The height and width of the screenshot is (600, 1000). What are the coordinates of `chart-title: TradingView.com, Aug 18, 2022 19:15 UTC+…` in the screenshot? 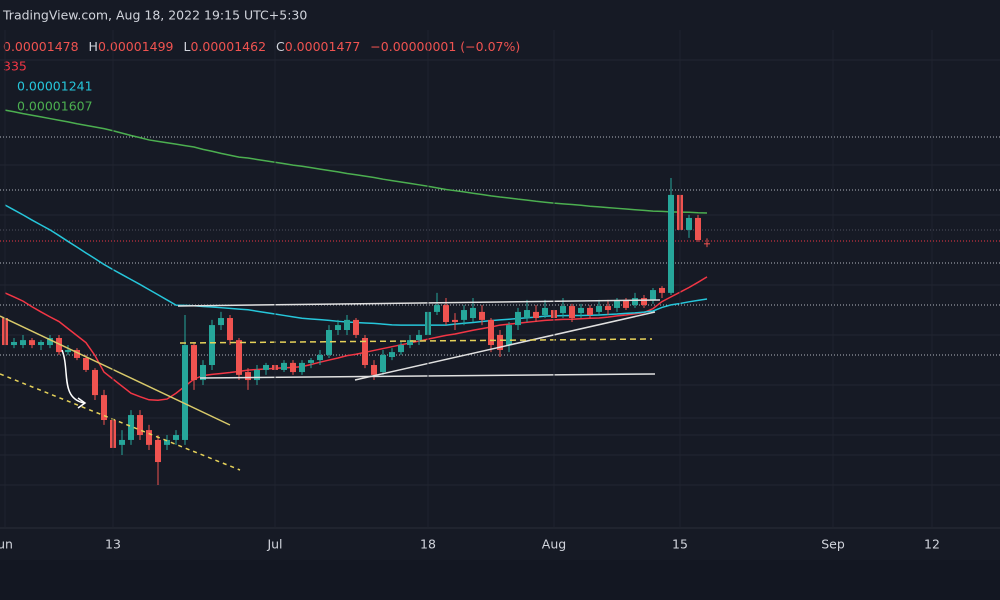 It's located at (154, 15).